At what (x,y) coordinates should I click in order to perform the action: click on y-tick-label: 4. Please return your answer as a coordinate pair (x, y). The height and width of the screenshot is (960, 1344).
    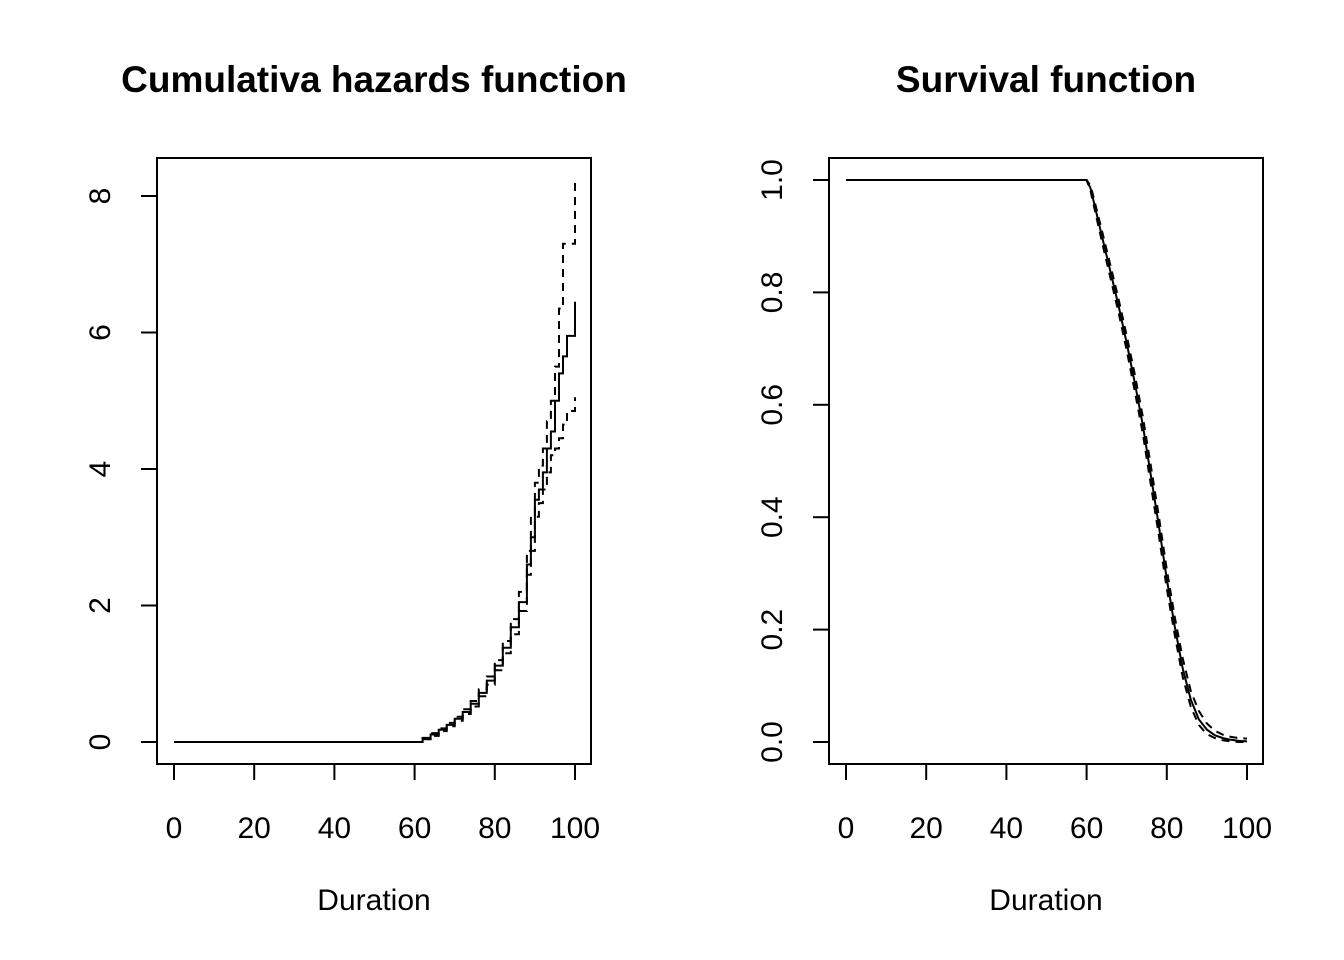
    Looking at the image, I should click on (100, 469).